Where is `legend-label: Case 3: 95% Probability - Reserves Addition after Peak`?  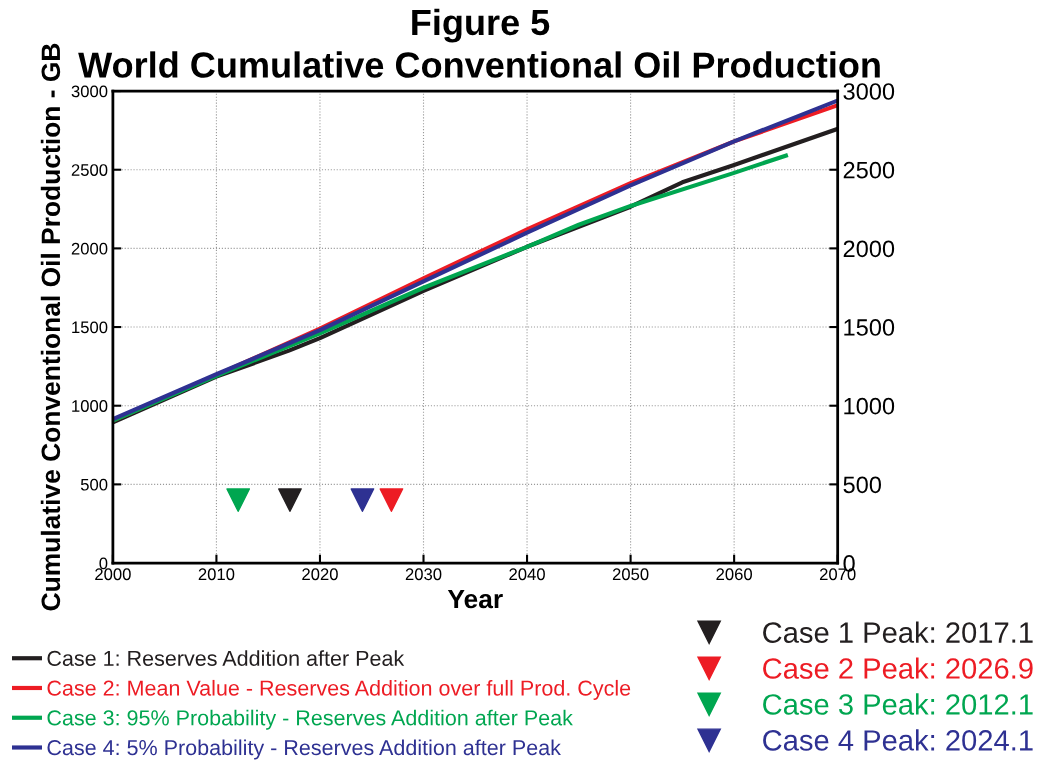
legend-label: Case 3: 95% Probability - Reserves Addition after Peak is located at coordinates (310, 719).